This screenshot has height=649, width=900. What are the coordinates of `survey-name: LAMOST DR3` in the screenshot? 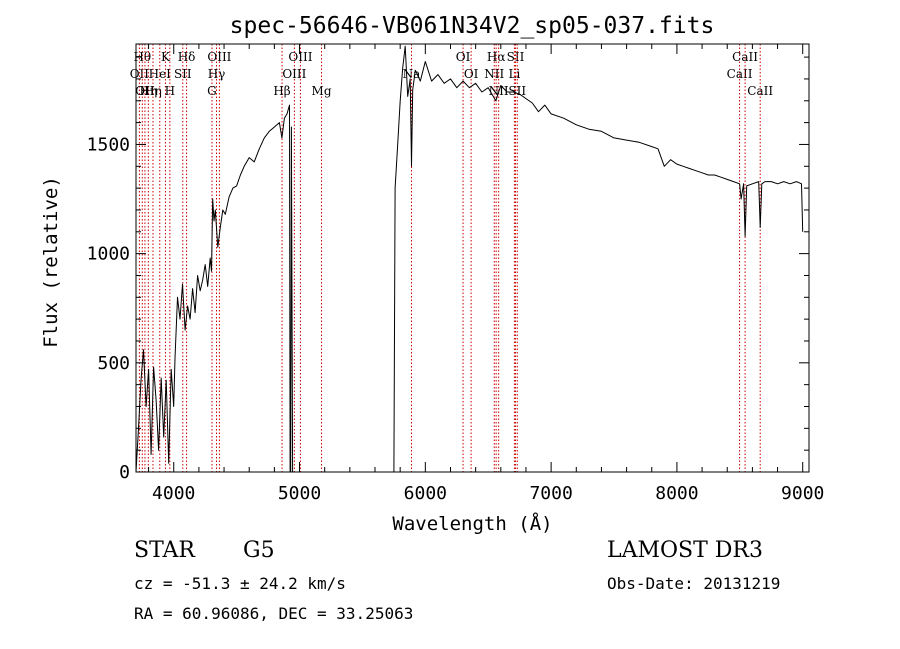 It's located at (685, 550).